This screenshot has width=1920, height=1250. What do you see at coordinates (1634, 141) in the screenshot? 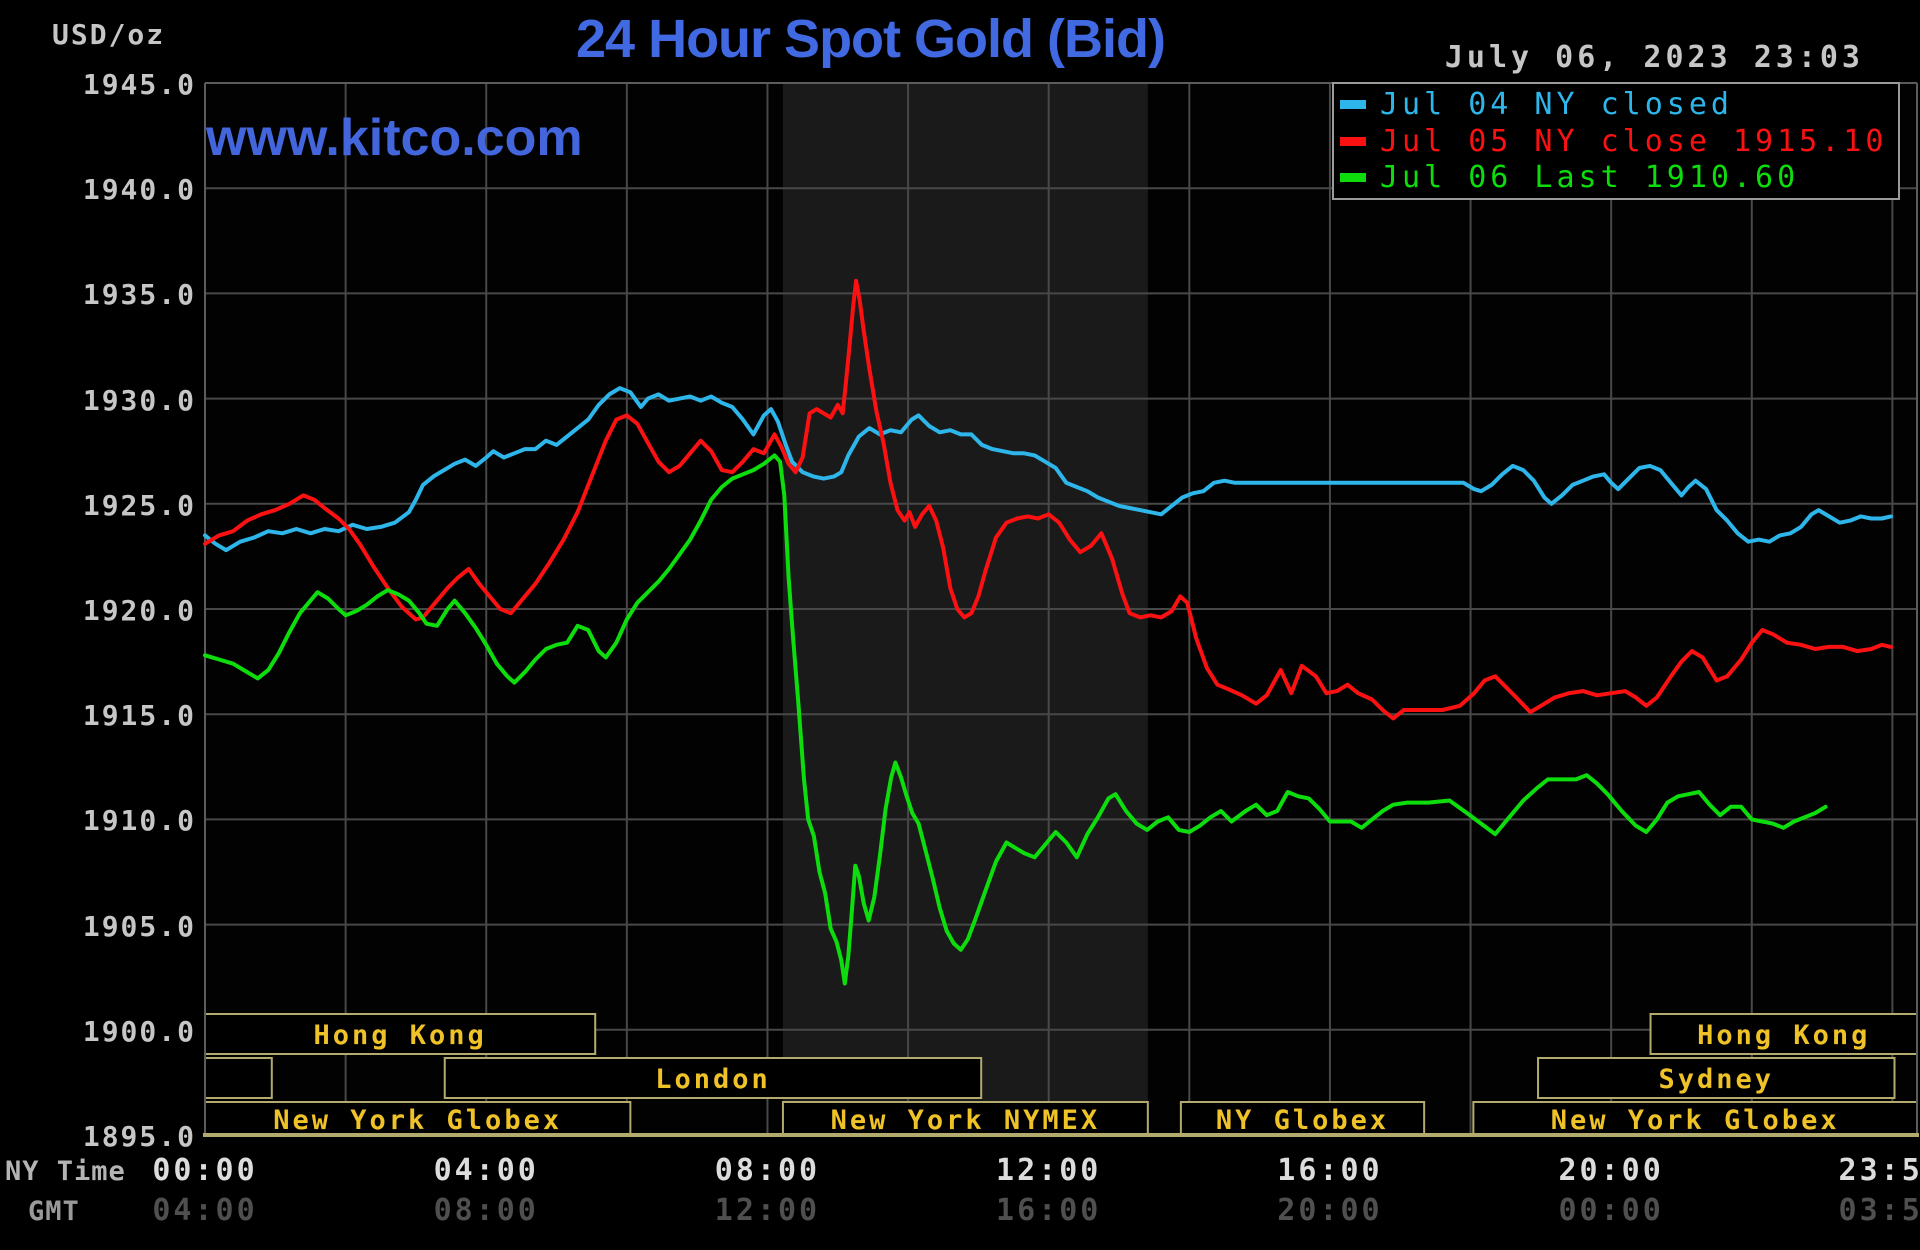
I see `legend-label: Jul 05 NY close 1915.10` at bounding box center [1634, 141].